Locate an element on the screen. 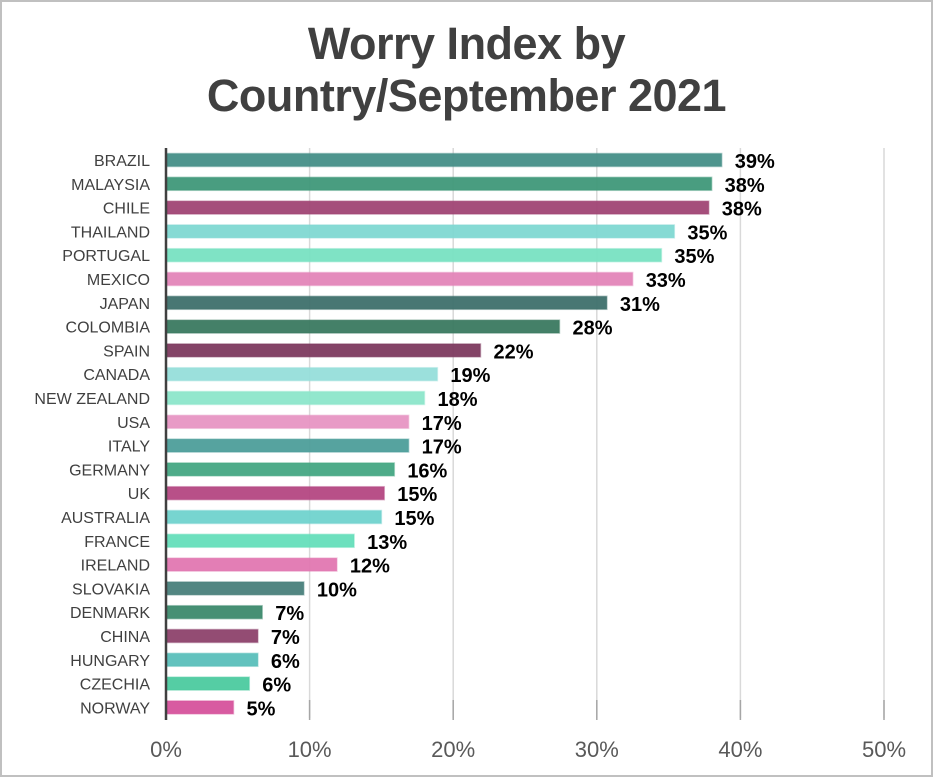 This screenshot has width=933, height=777. bar-czechia is located at coordinates (208, 683).